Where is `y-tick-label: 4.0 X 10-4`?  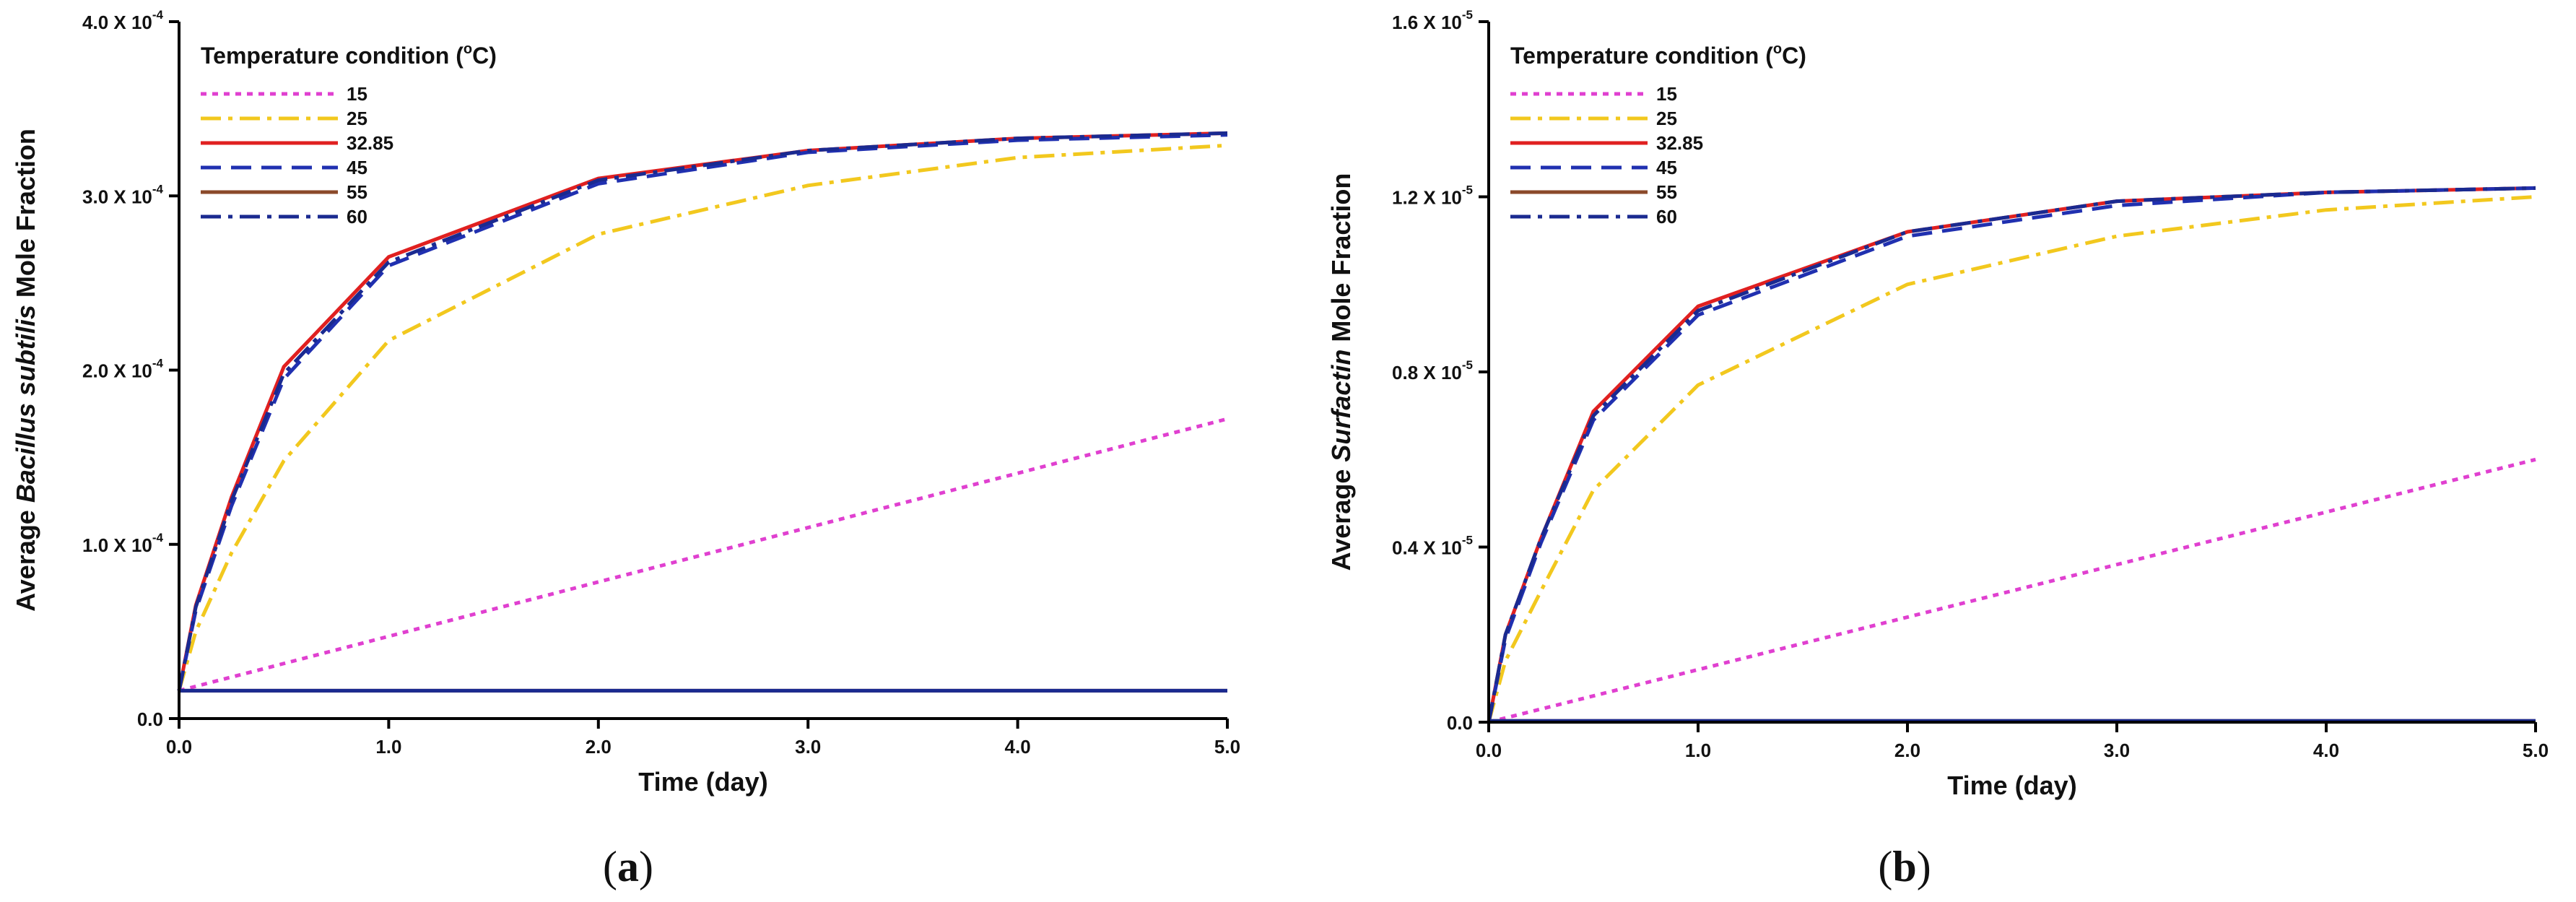
y-tick-label: 4.0 X 10-4 is located at coordinates (123, 20).